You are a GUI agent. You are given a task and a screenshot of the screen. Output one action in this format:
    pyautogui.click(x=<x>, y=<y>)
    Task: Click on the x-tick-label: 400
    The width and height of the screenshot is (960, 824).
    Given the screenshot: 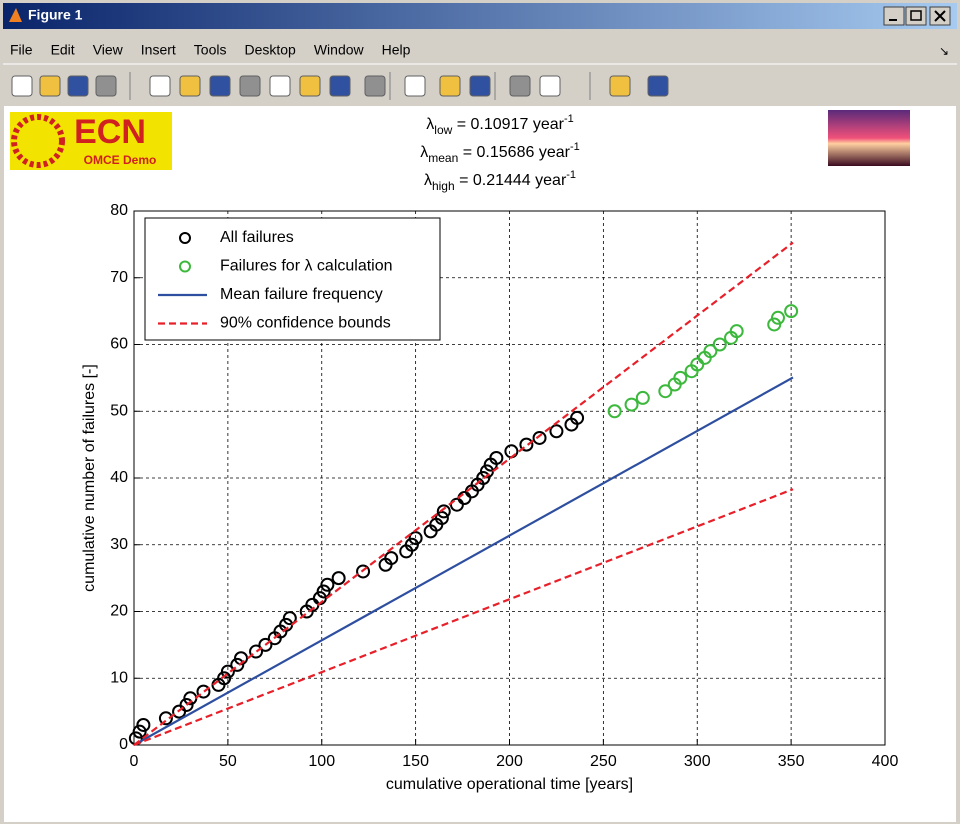 What is the action you would take?
    pyautogui.click(x=885, y=761)
    